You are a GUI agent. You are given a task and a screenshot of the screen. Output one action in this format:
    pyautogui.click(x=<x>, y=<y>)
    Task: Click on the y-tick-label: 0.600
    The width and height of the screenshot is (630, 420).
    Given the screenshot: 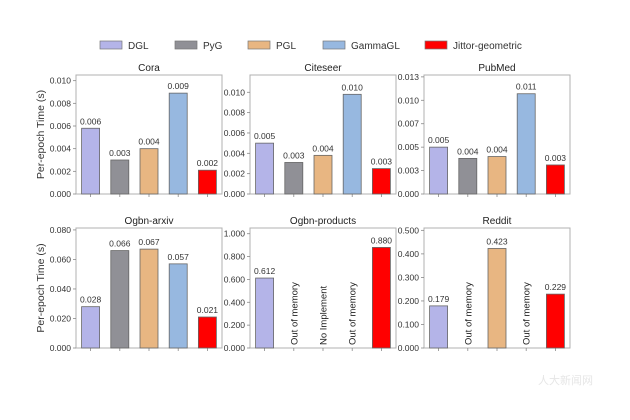 What is the action you would take?
    pyautogui.click(x=235, y=279)
    